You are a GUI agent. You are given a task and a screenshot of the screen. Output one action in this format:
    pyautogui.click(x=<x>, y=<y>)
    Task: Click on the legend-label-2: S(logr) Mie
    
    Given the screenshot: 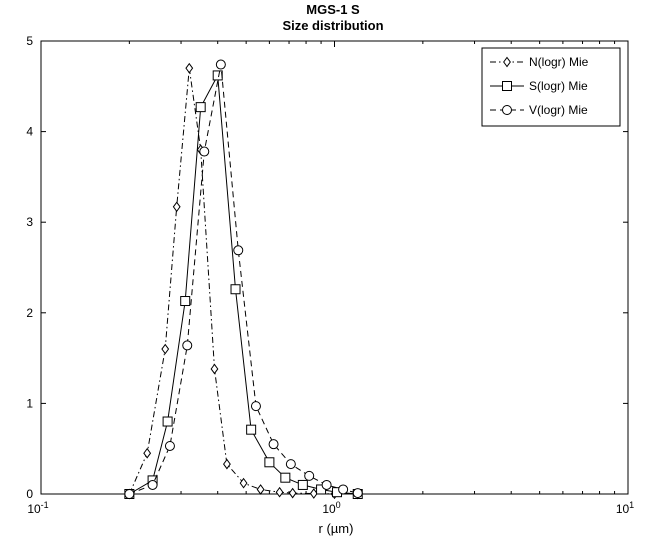 What is the action you would take?
    pyautogui.click(x=558, y=86)
    